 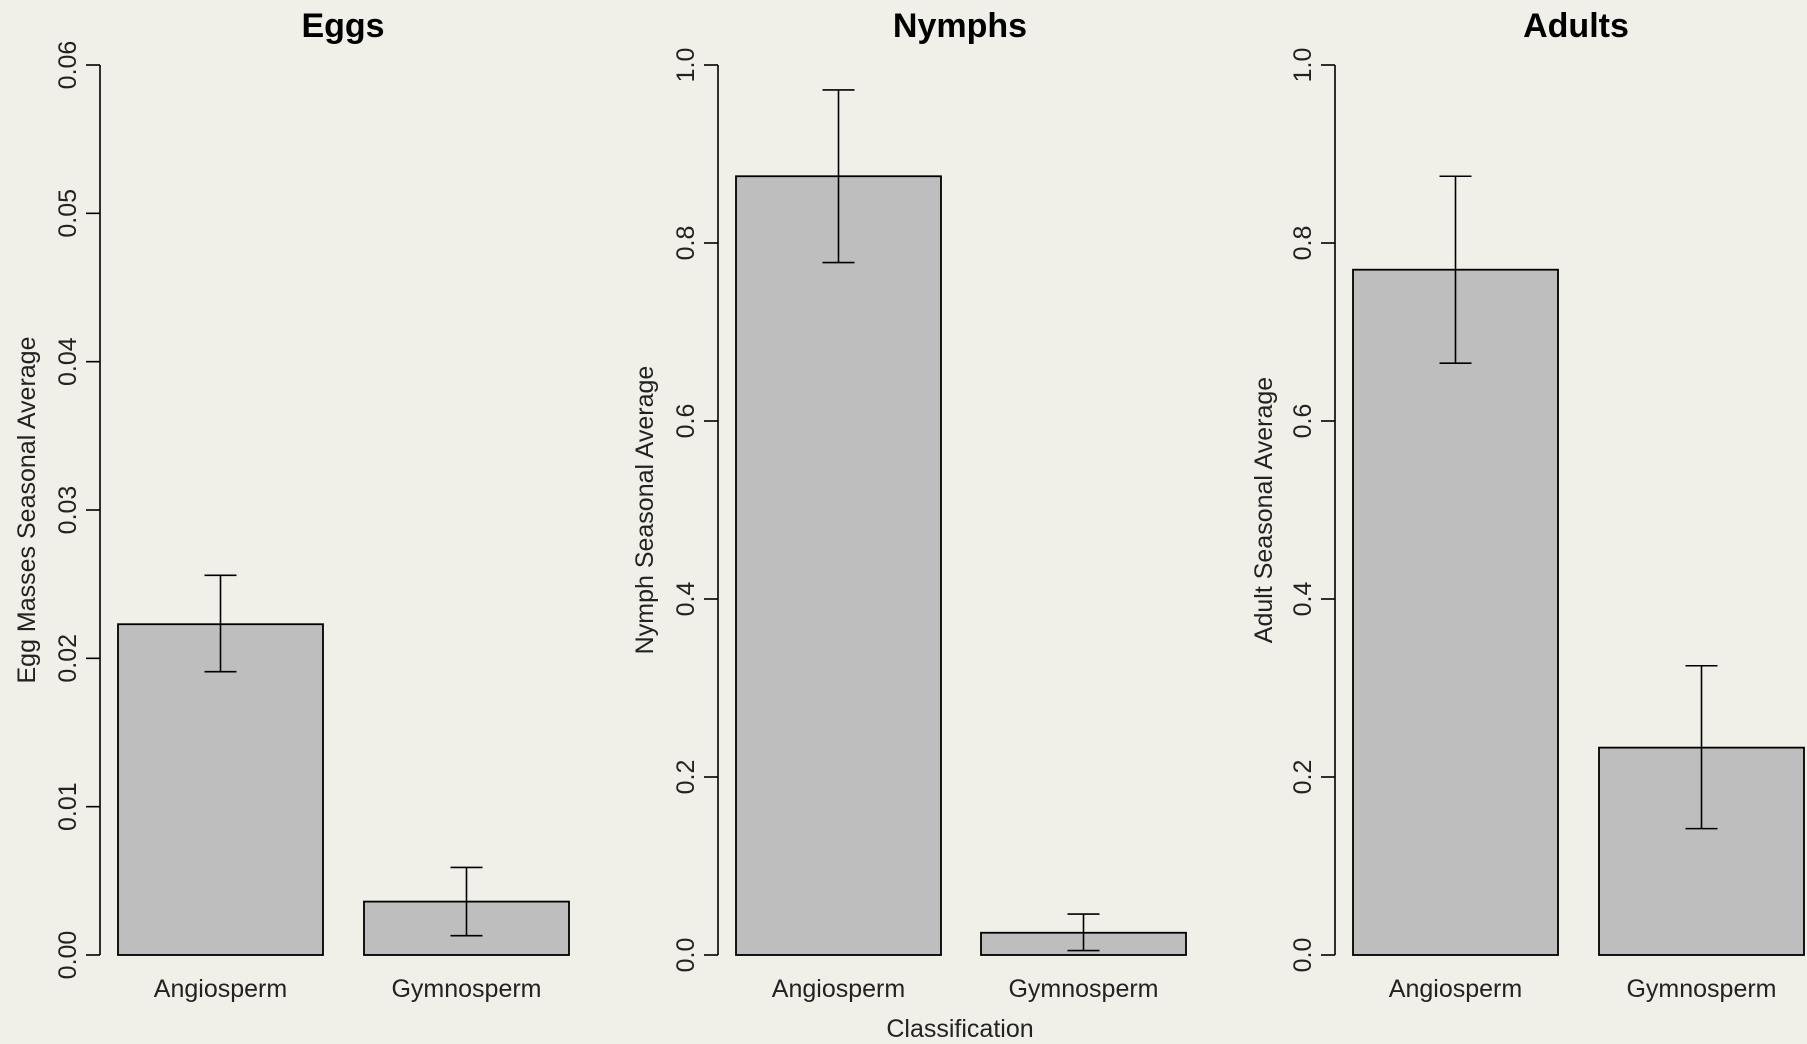 I want to click on eggs-title: Eggs, so click(x=342, y=26).